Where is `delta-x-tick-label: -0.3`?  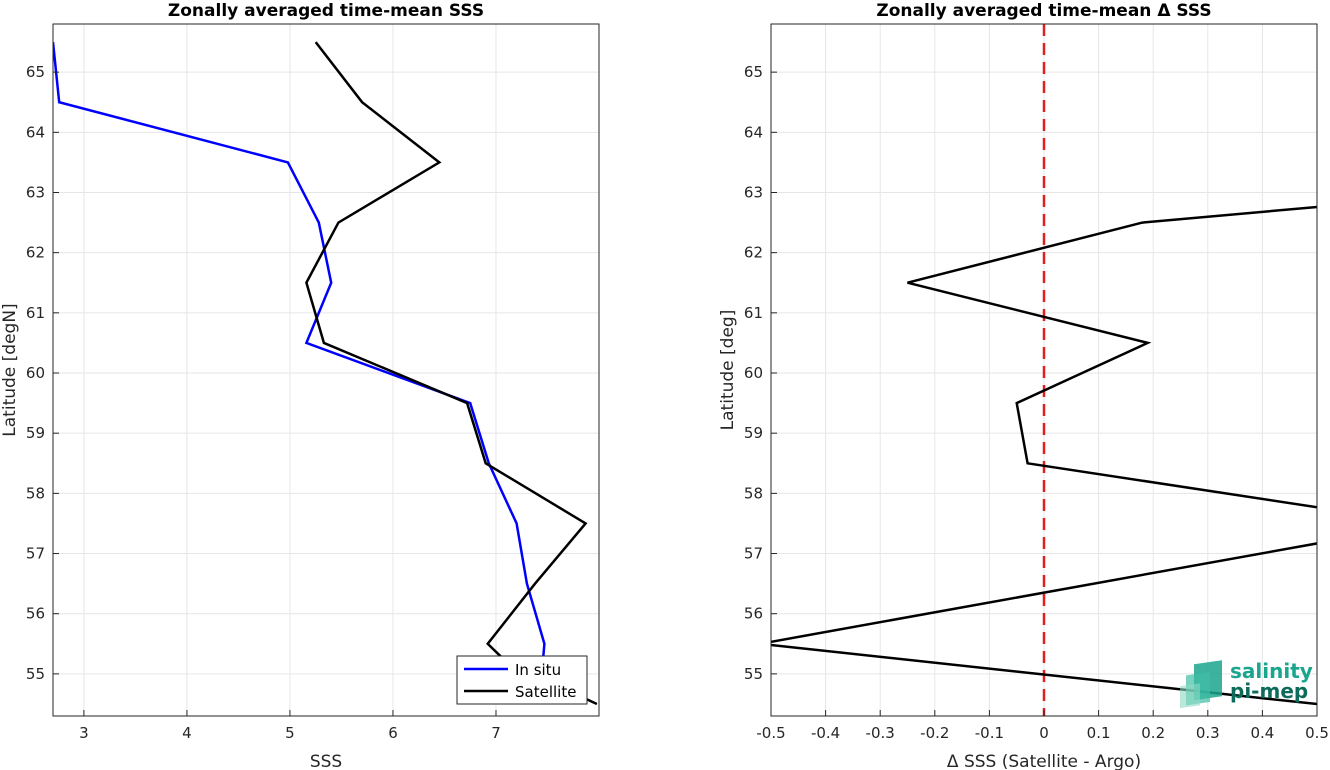 delta-x-tick-label: -0.3 is located at coordinates (880, 733).